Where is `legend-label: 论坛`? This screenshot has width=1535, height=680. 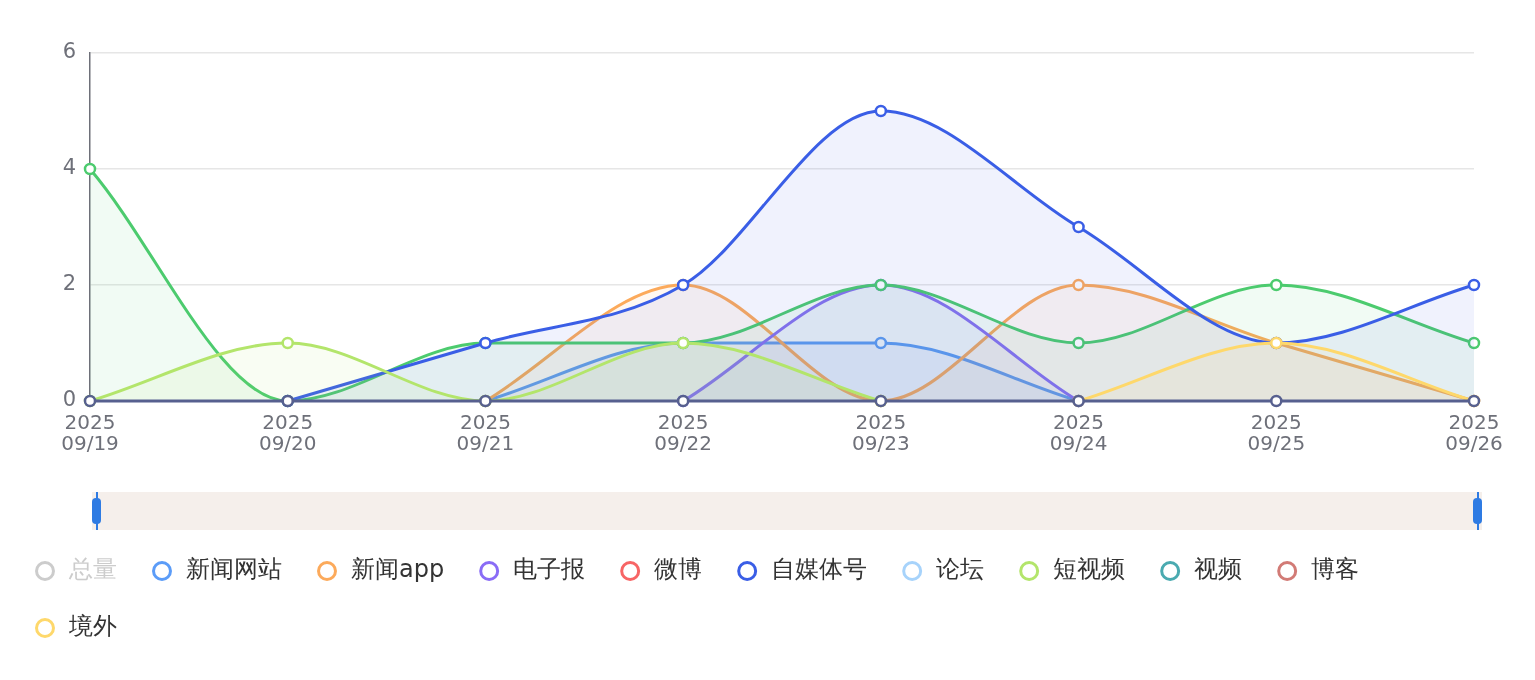 legend-label: 论坛 is located at coordinates (960, 569).